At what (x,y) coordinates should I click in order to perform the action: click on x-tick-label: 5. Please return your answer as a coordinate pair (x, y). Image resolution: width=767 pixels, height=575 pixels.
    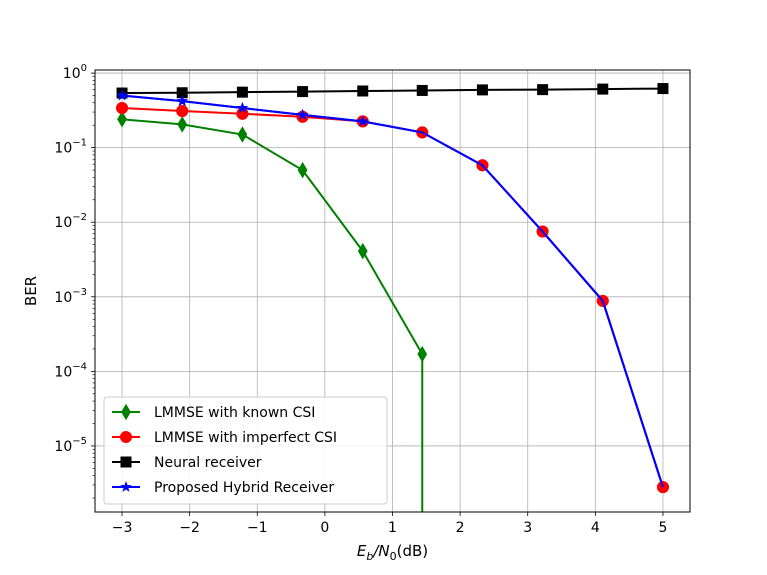
    Looking at the image, I should click on (662, 528).